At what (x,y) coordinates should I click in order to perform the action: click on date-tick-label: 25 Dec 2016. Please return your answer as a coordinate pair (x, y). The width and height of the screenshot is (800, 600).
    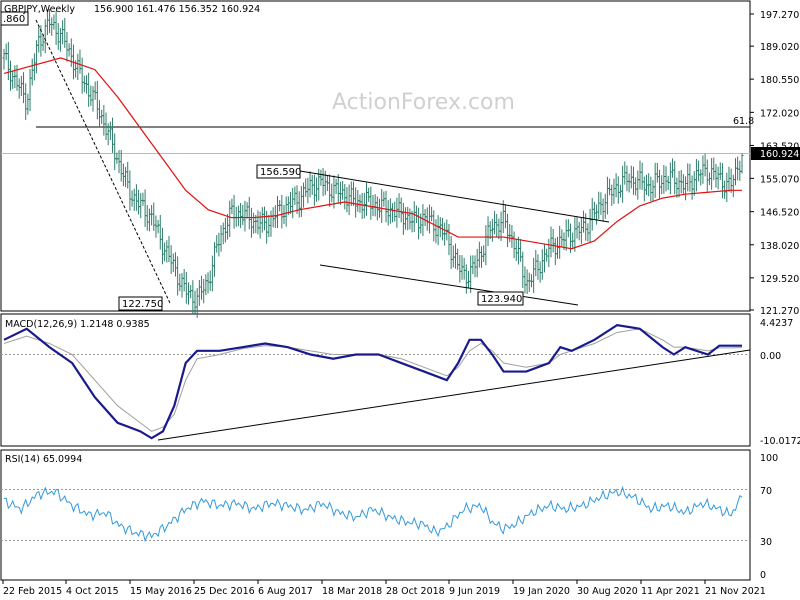
    Looking at the image, I should click on (224, 591).